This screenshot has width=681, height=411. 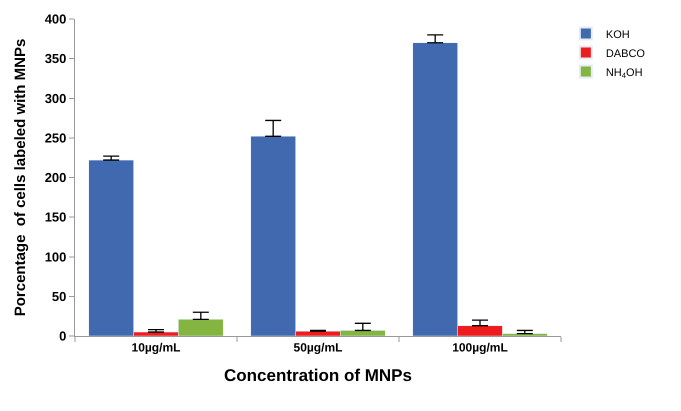 What do you see at coordinates (318, 347) in the screenshot?
I see `x-tick-label: 50µg/mL` at bounding box center [318, 347].